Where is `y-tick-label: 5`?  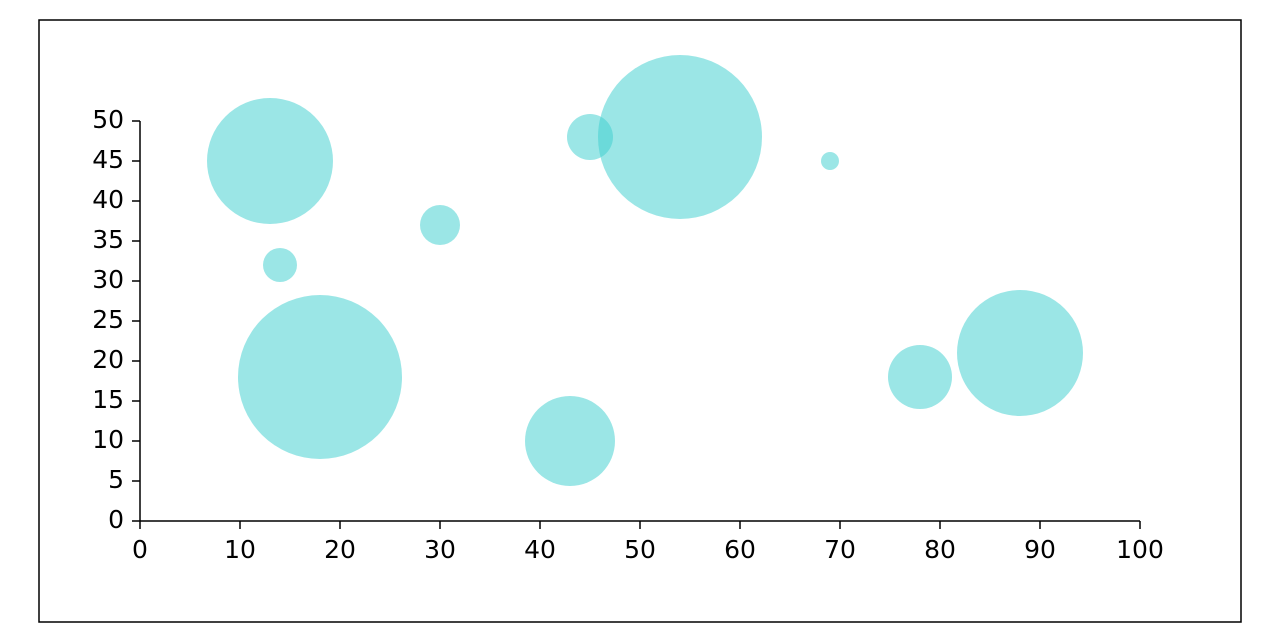 y-tick-label: 5 is located at coordinates (116, 479).